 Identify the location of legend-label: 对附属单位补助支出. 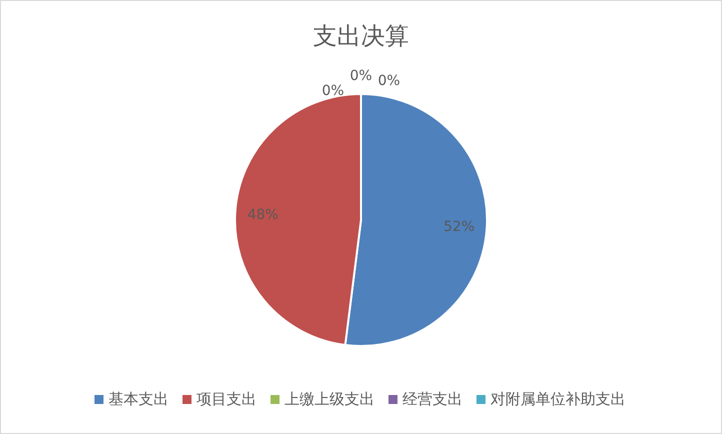
(558, 399).